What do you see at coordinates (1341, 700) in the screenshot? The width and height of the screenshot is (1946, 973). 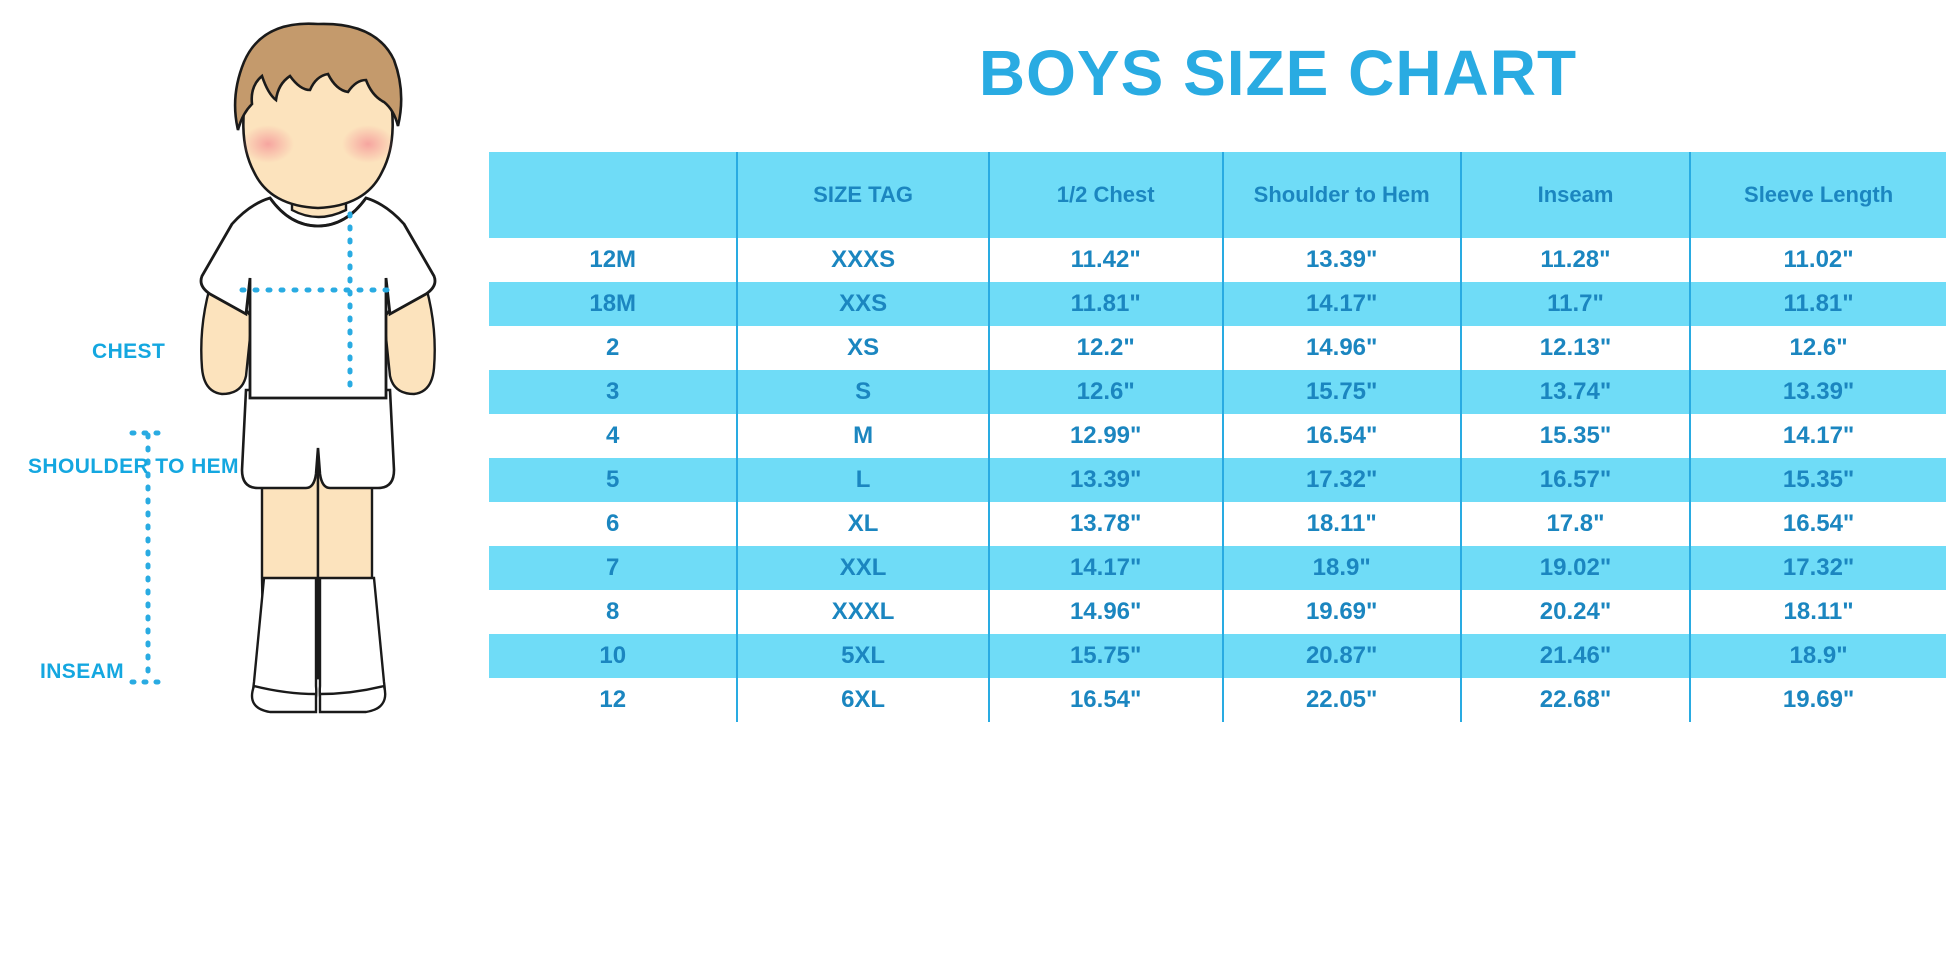 I see `cell-shoulder-to-hem: 22.05"` at bounding box center [1341, 700].